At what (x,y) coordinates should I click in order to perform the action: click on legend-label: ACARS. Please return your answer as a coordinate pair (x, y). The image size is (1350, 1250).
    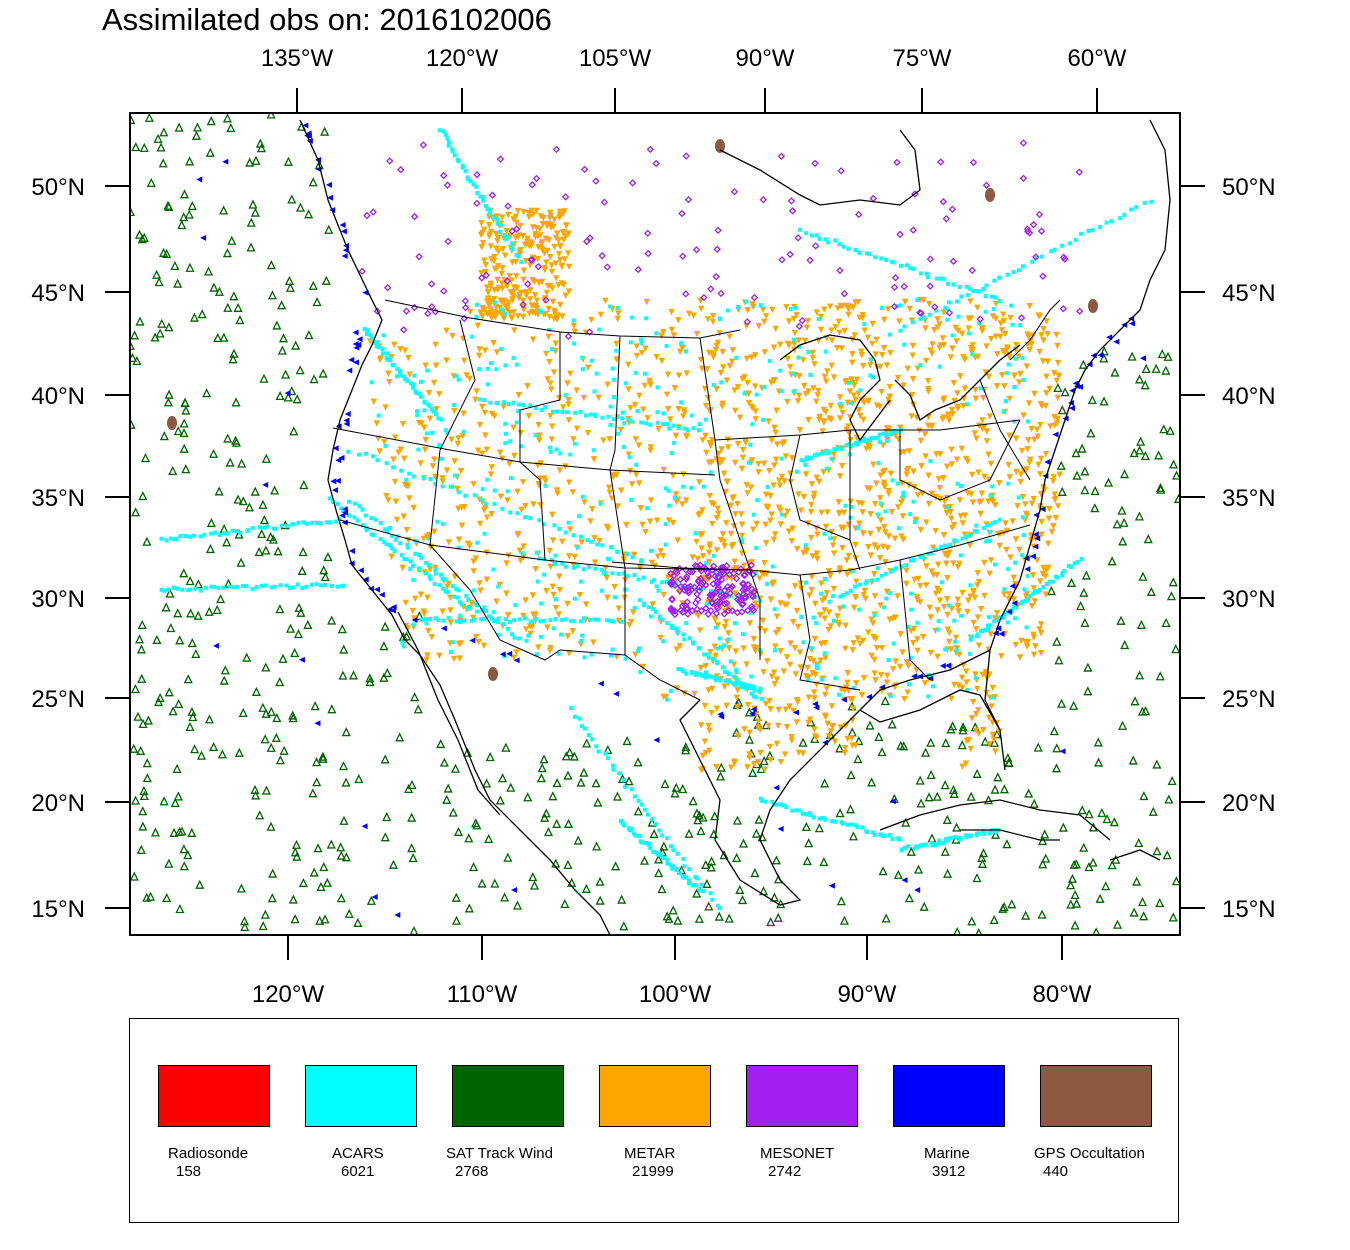
    Looking at the image, I should click on (358, 1153).